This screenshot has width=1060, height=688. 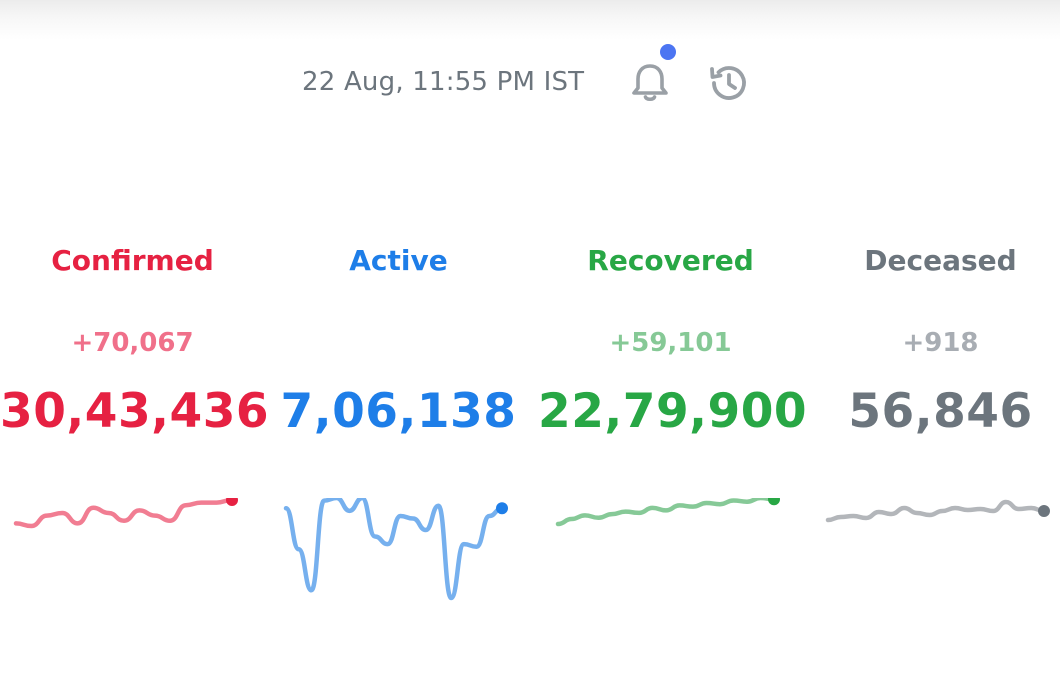 I want to click on history-icon-graphic, so click(x=728, y=83).